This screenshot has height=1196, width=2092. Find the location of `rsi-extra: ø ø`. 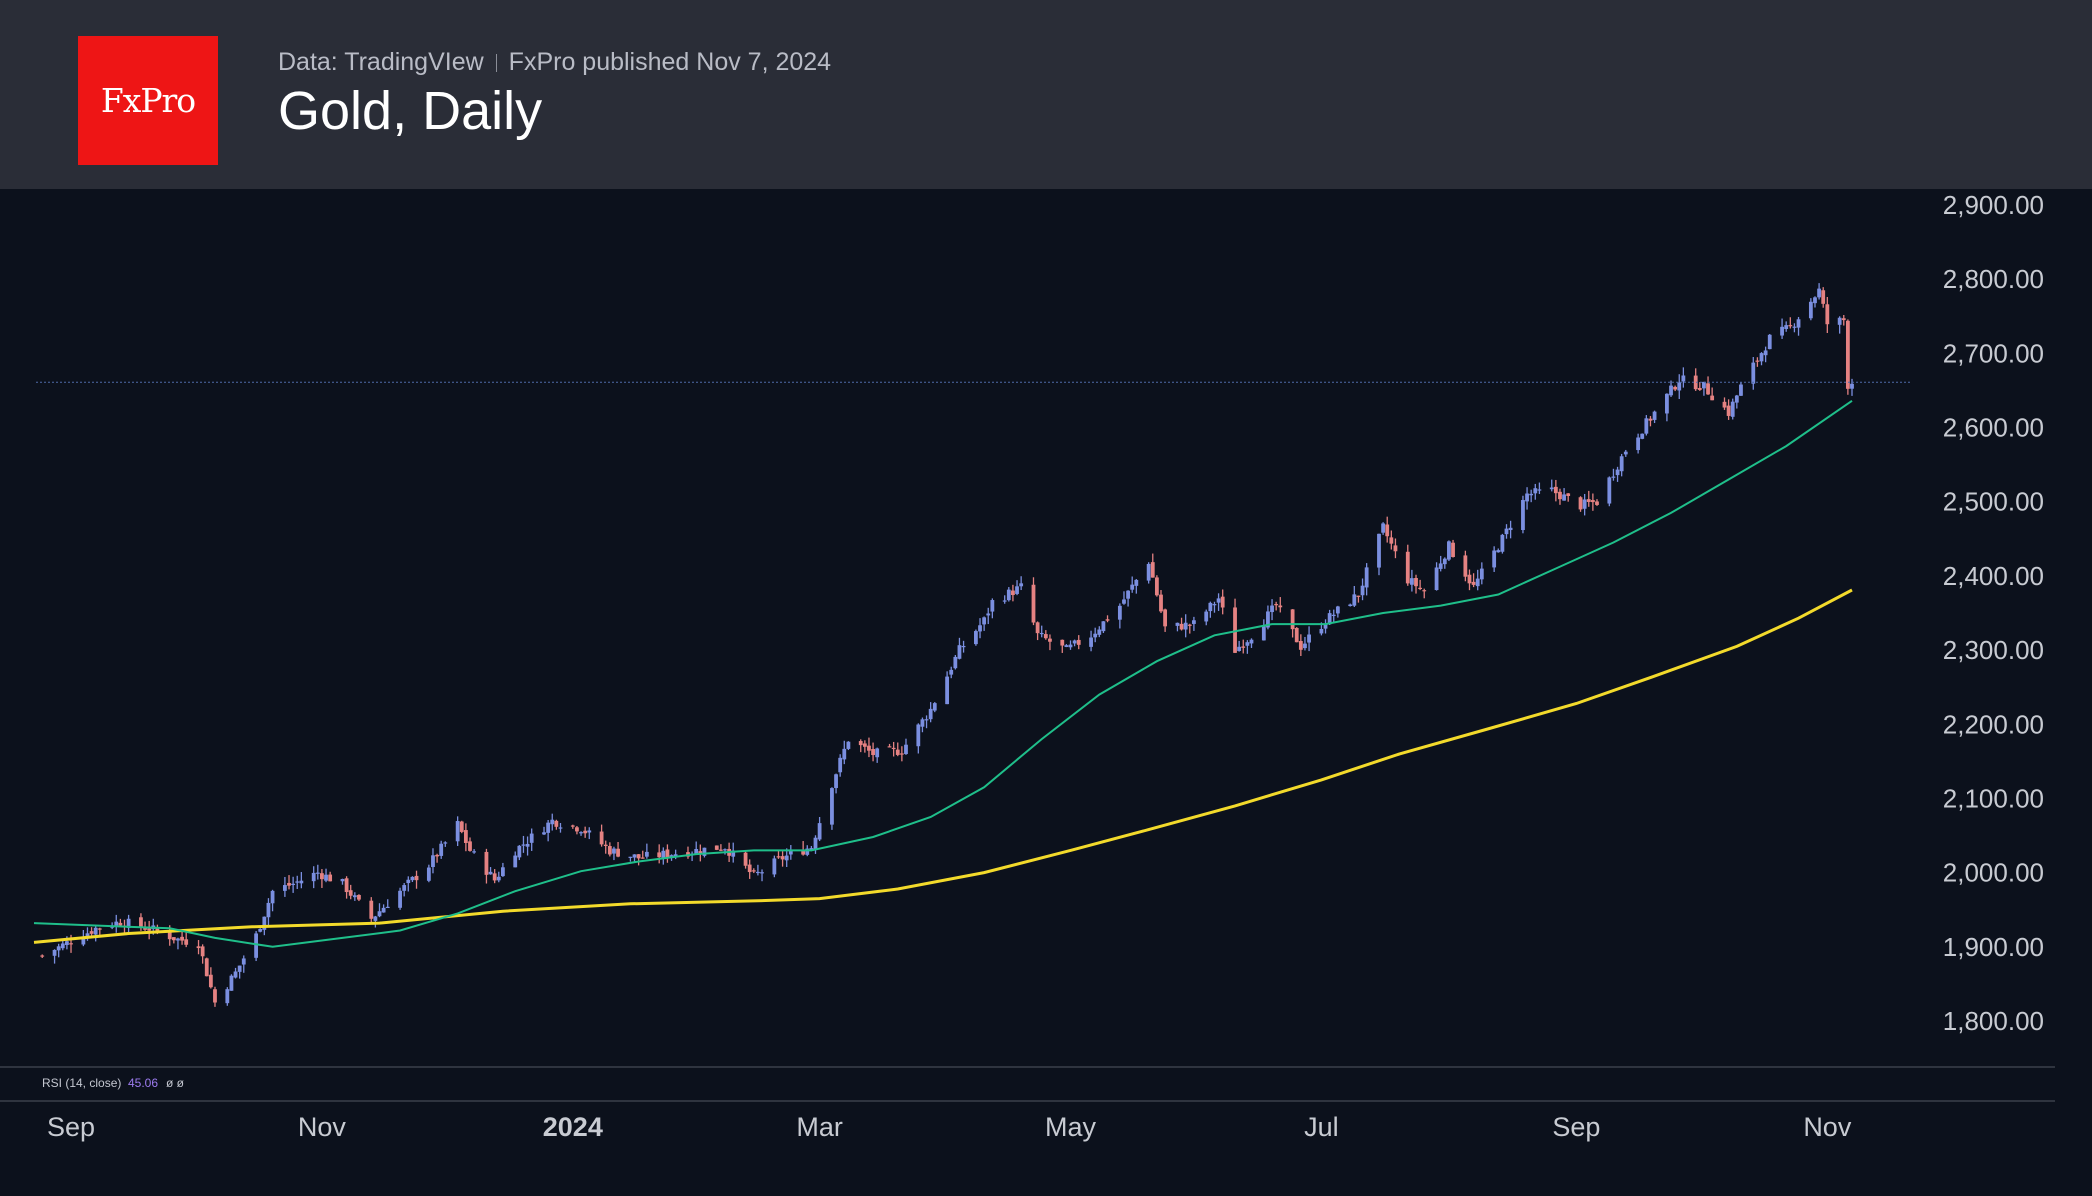

rsi-extra: ø ø is located at coordinates (175, 1083).